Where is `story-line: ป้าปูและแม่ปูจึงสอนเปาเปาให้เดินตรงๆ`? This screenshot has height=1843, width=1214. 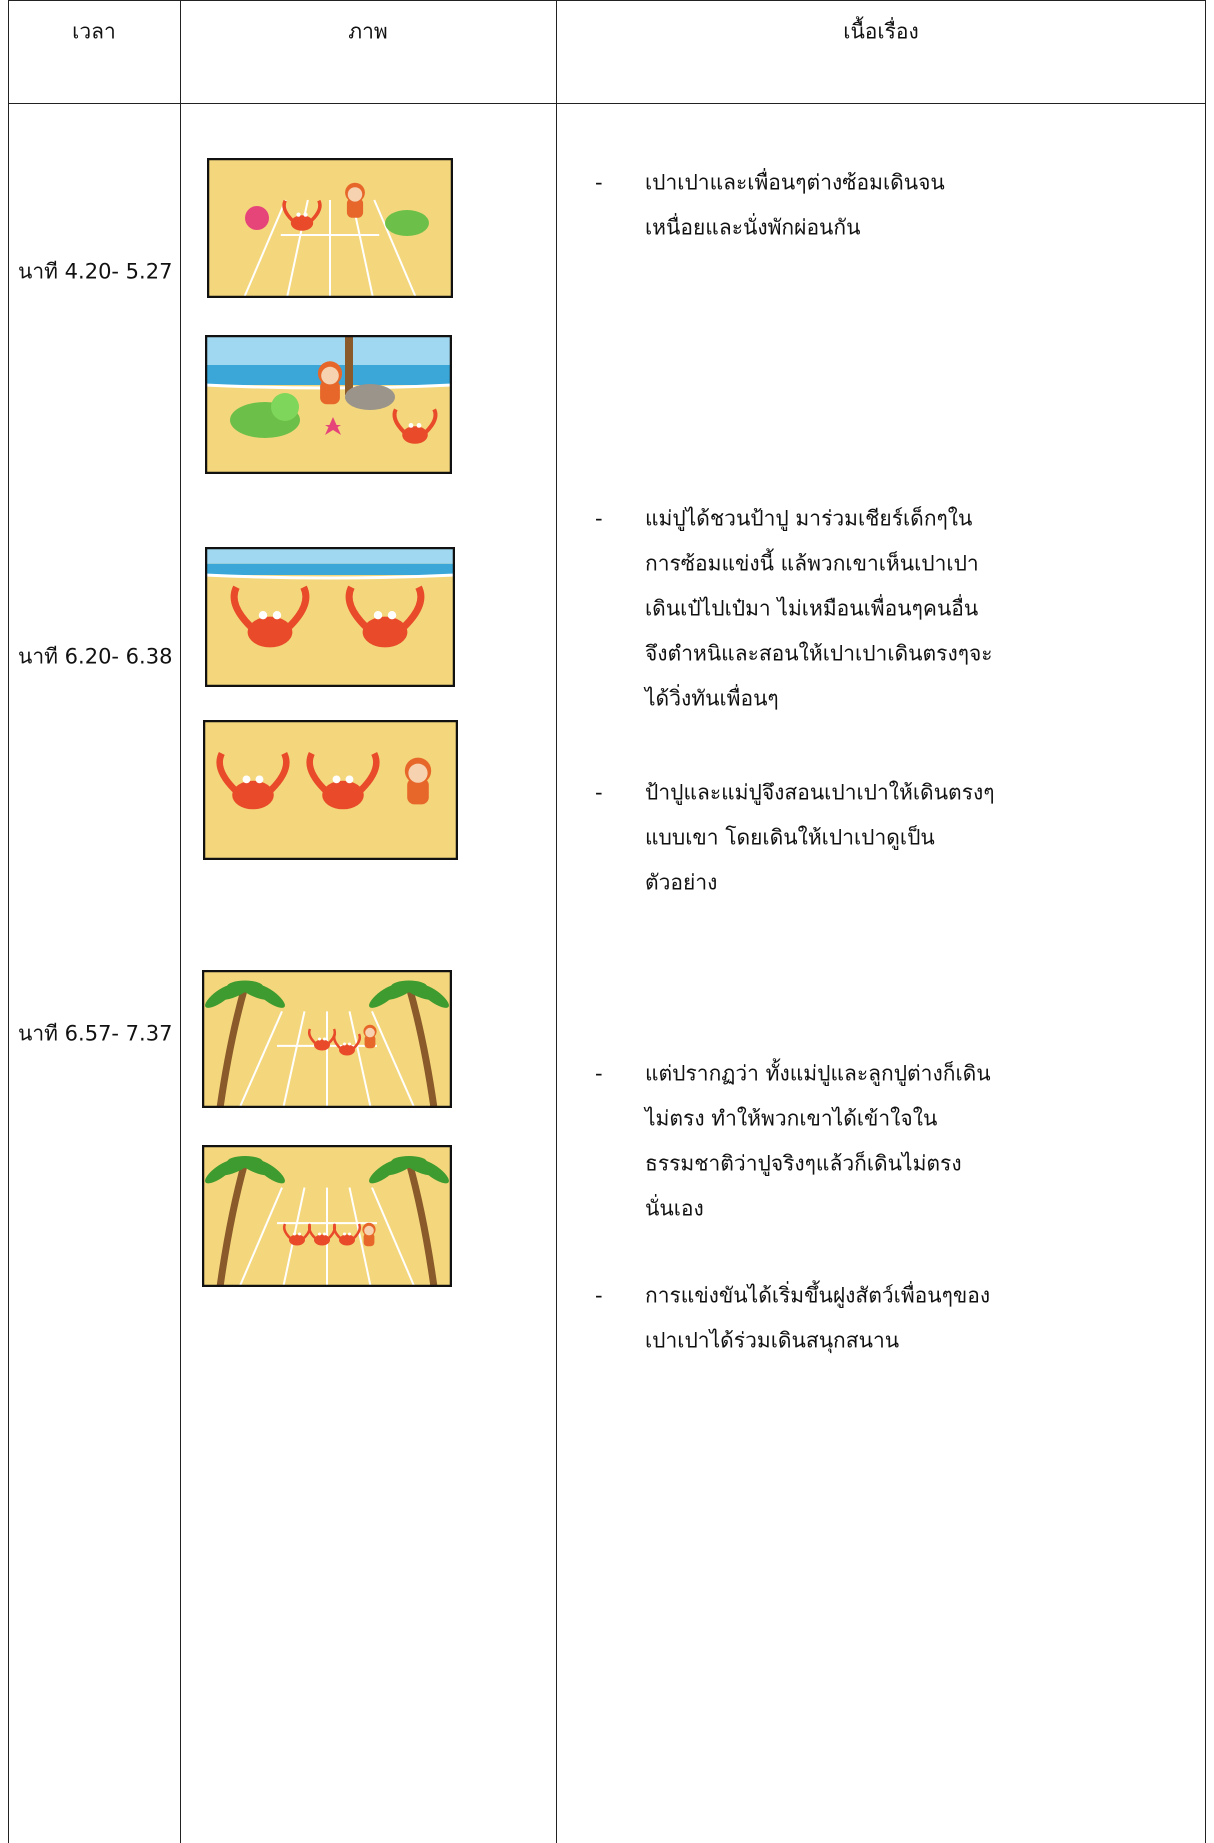 story-line: ป้าปูและแม่ปูจึงสอนเปาเปาให้เดินตรงๆ is located at coordinates (820, 792).